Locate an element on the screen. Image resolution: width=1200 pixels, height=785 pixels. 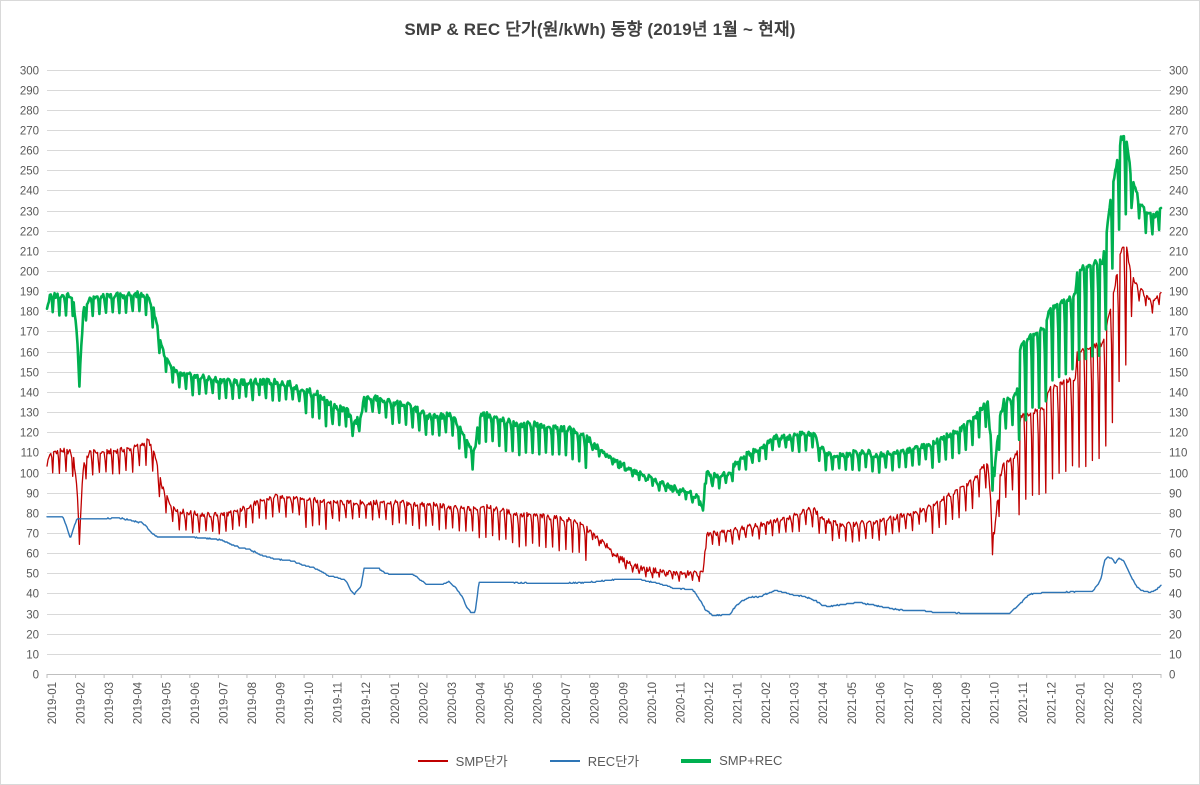
svg-text: 70 is located at coordinates (1175, 535).